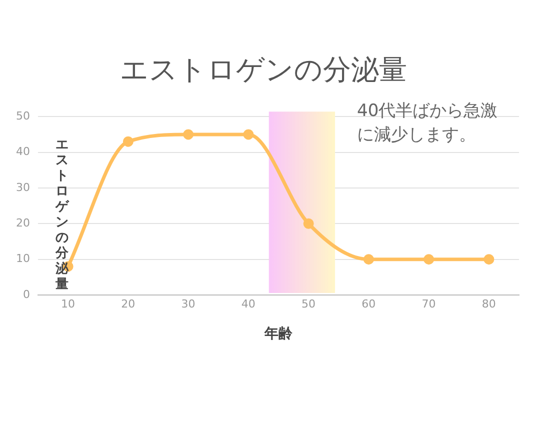 The image size is (533, 447). I want to click on x-tick-label: 60, so click(369, 303).